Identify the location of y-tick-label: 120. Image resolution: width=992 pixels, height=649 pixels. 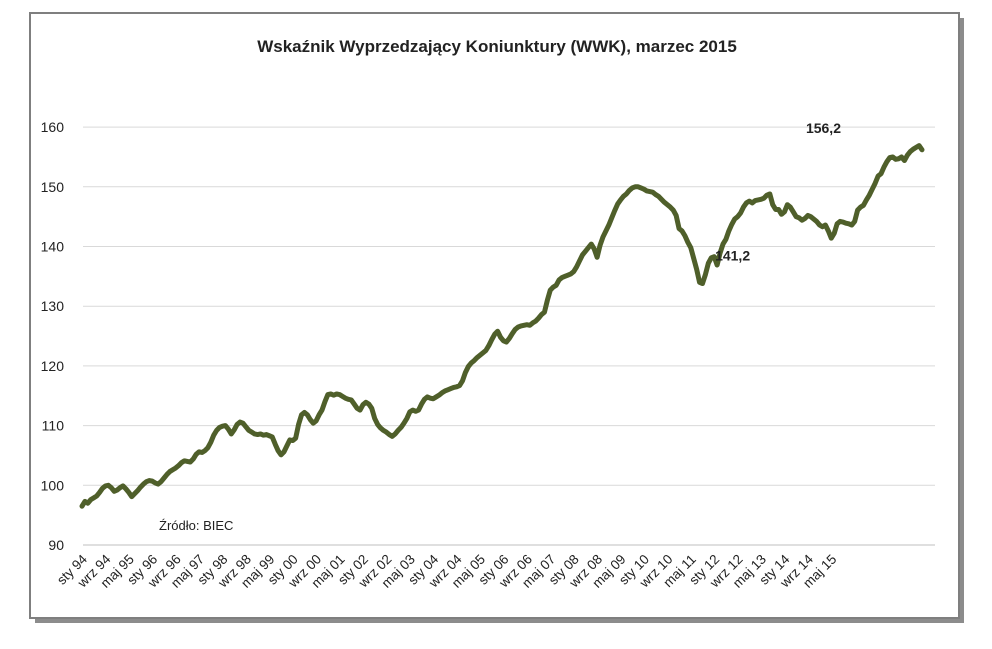
(53, 366).